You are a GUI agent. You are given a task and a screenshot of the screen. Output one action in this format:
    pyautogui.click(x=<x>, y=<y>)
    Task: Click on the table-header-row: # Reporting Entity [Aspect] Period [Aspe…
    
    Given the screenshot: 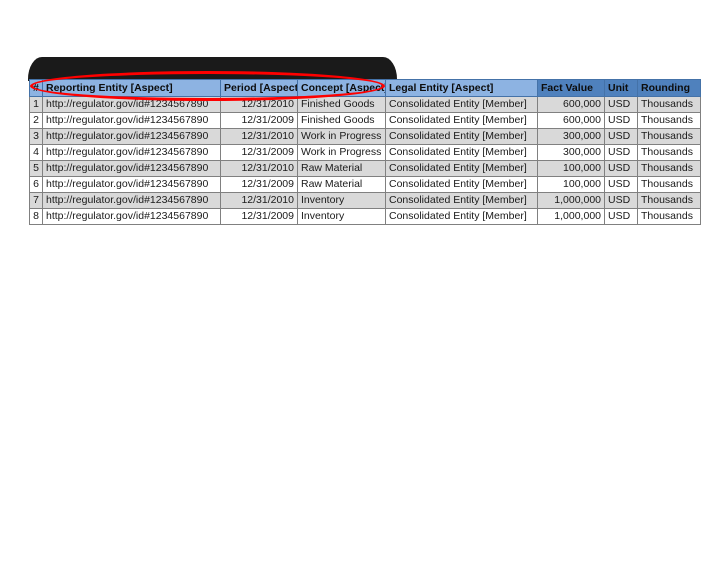 What is the action you would take?
    pyautogui.click(x=365, y=88)
    